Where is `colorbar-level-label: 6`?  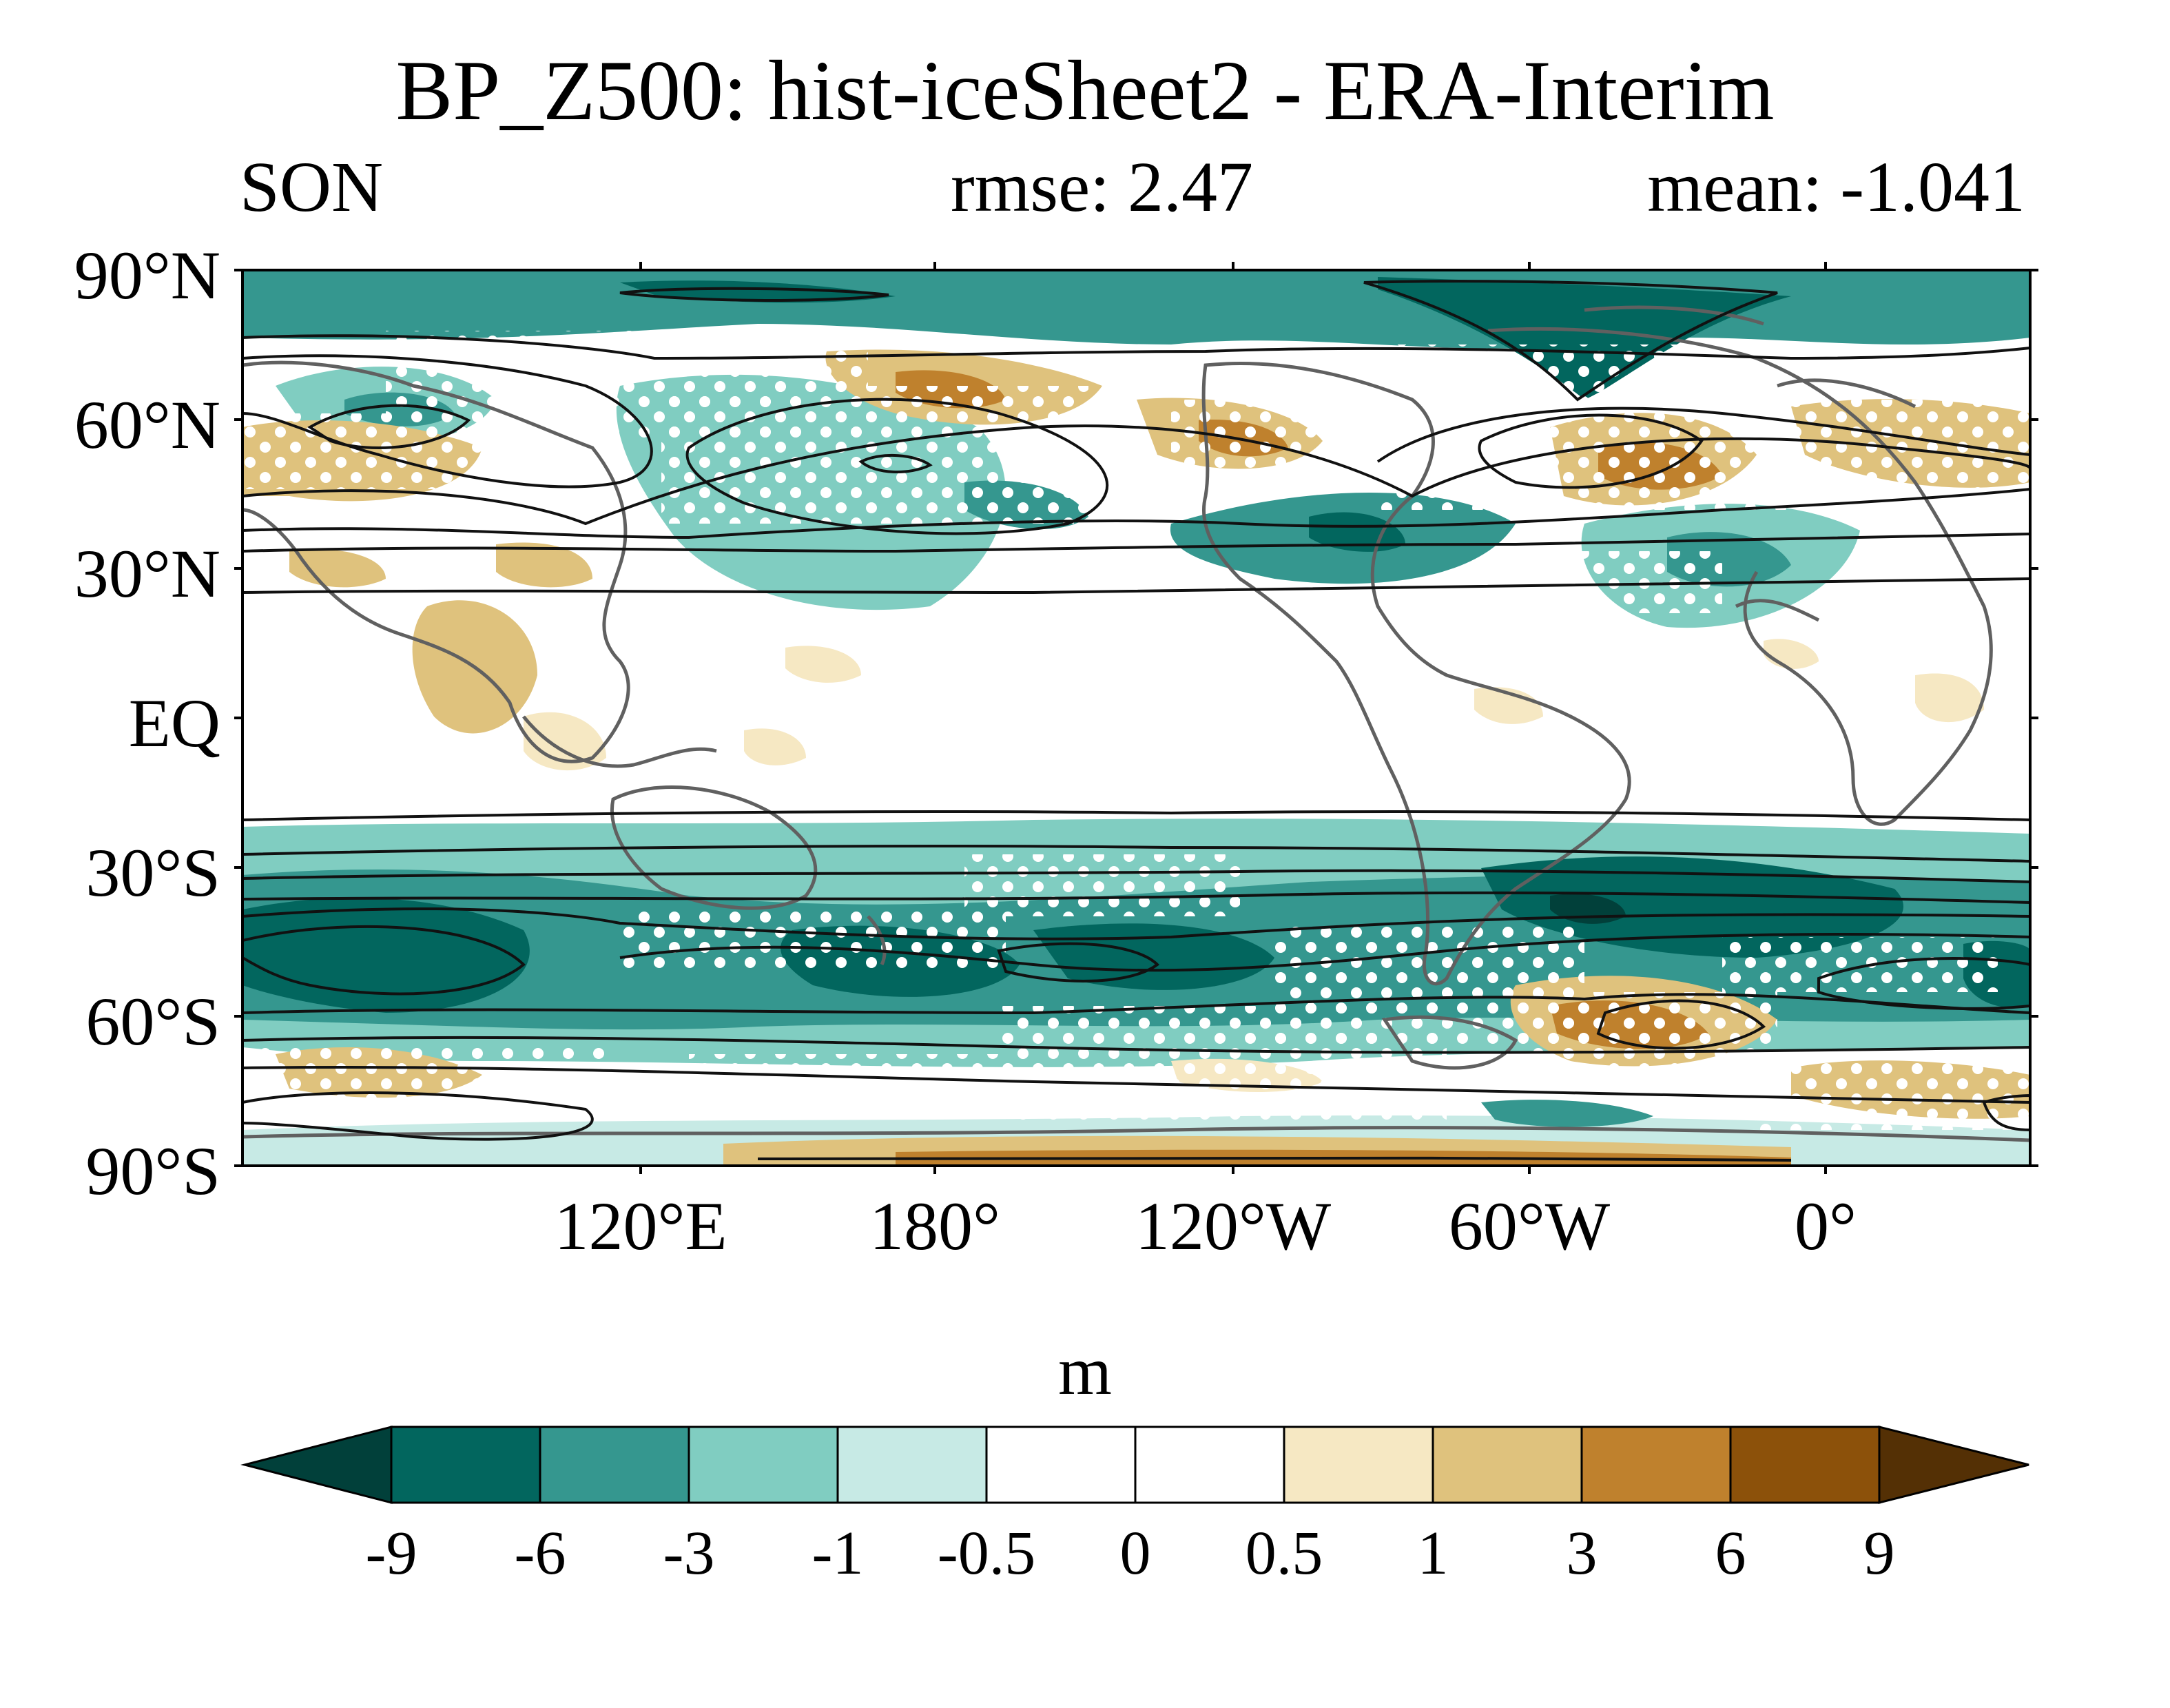 colorbar-level-label: 6 is located at coordinates (1730, 1553).